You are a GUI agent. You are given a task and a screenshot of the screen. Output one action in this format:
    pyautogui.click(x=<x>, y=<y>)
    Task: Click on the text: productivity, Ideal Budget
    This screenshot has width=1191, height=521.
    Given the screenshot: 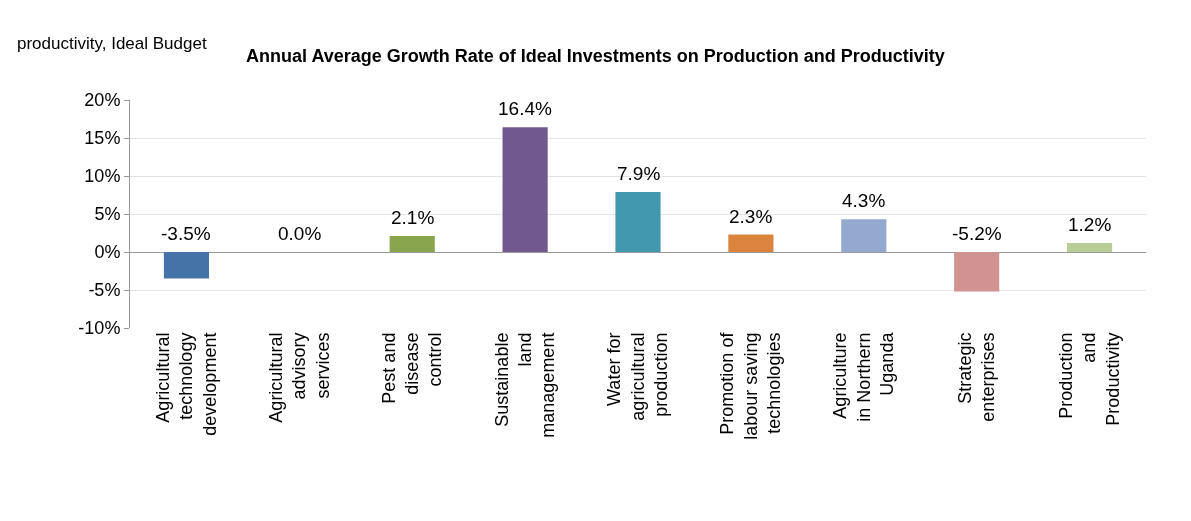 What is the action you would take?
    pyautogui.click(x=112, y=43)
    